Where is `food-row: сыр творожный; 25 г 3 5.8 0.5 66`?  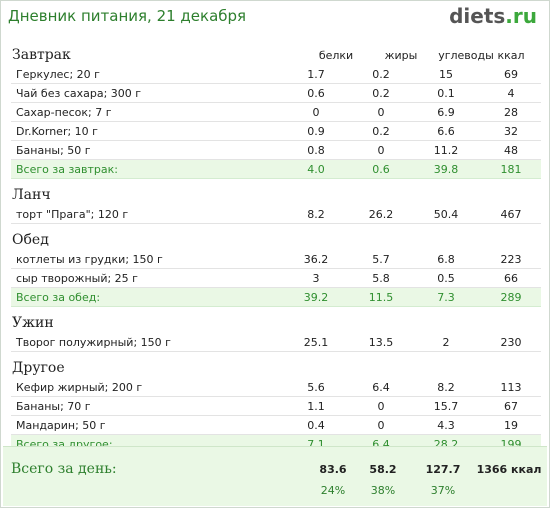 food-row: сыр творожный; 25 г 3 5.8 0.5 66 is located at coordinates (276, 278).